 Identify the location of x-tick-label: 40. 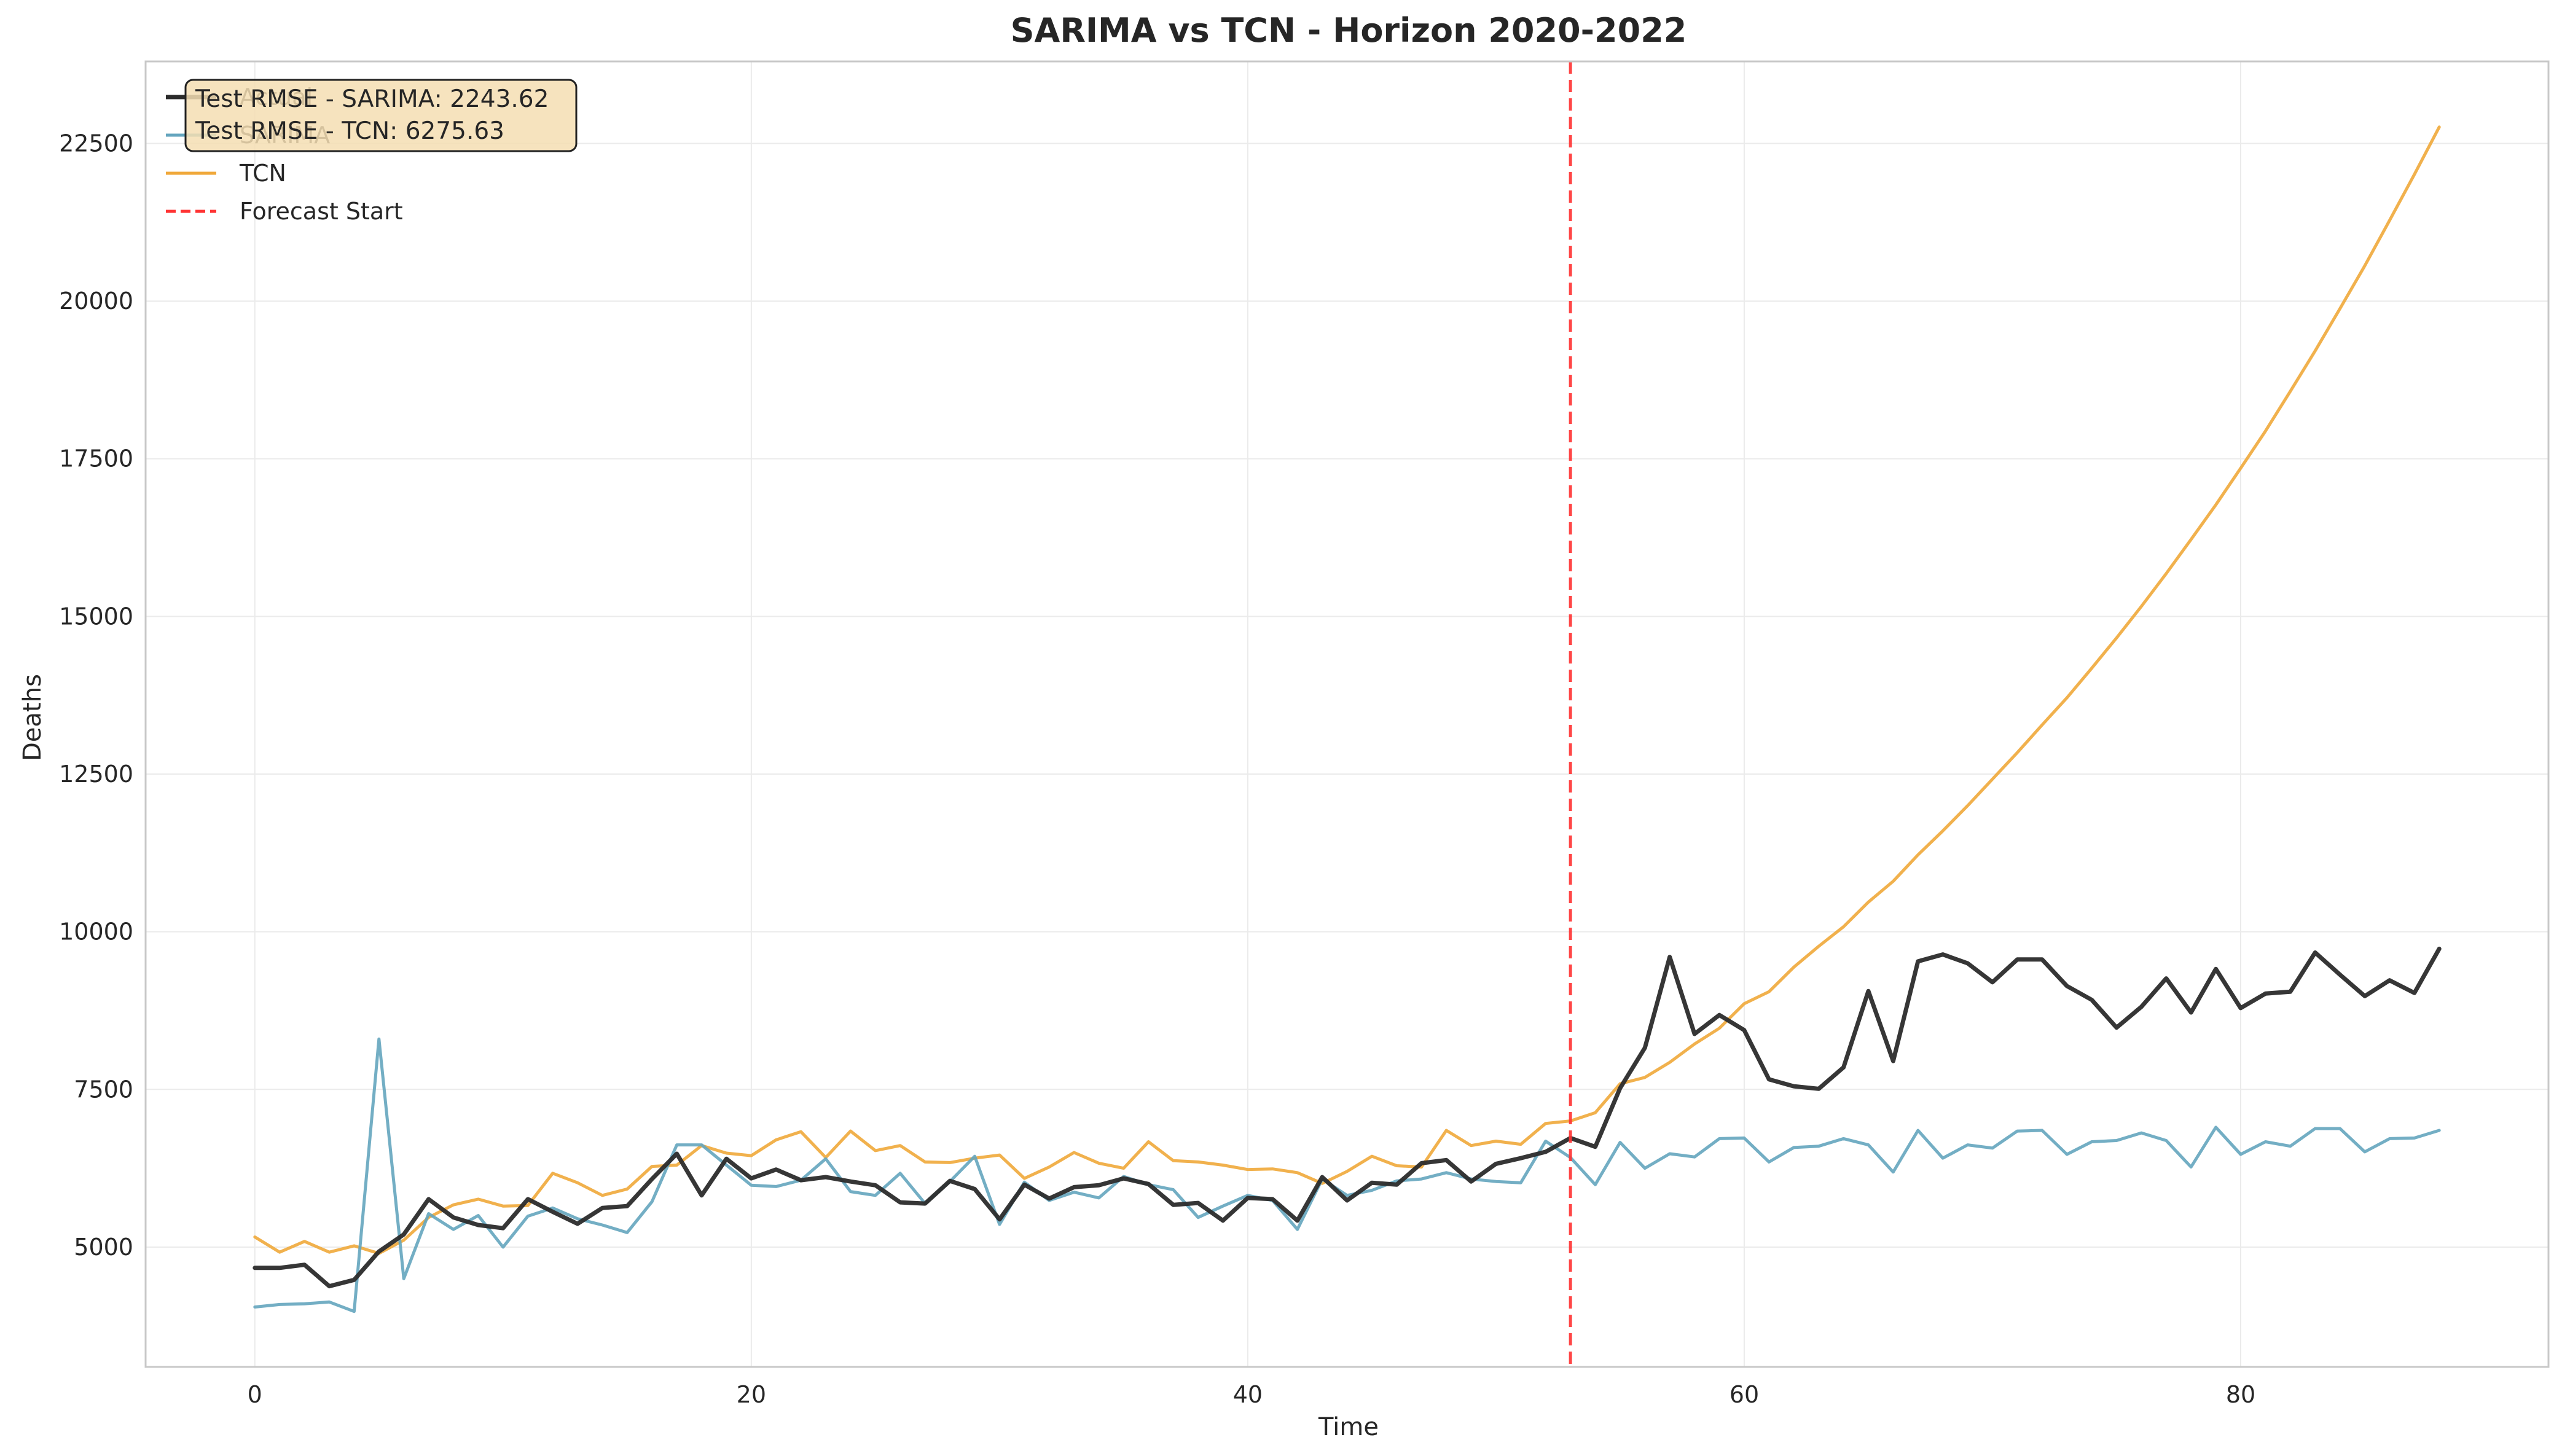
(1248, 1394).